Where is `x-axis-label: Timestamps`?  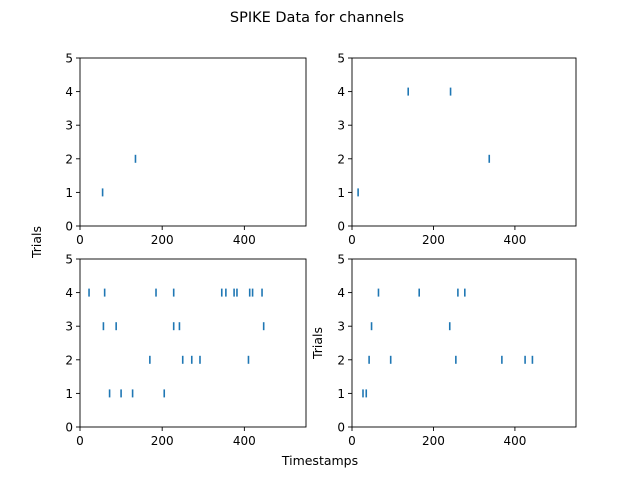
x-axis-label: Timestamps is located at coordinates (319, 460).